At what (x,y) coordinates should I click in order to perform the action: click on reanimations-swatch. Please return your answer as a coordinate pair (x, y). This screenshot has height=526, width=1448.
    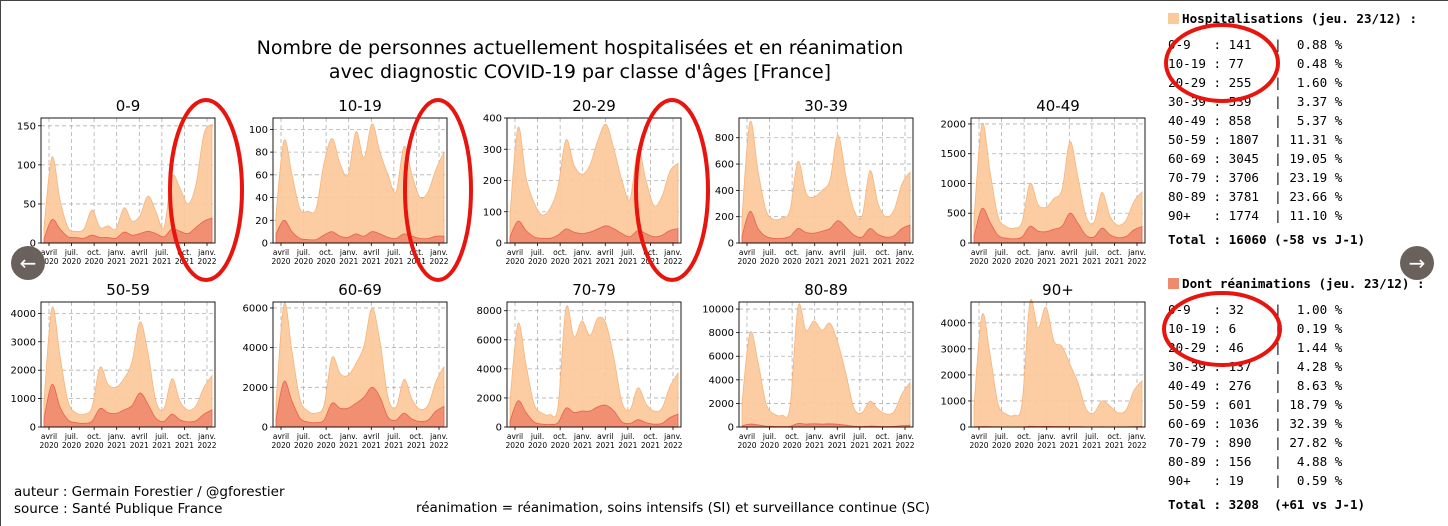
    Looking at the image, I should click on (1173, 283).